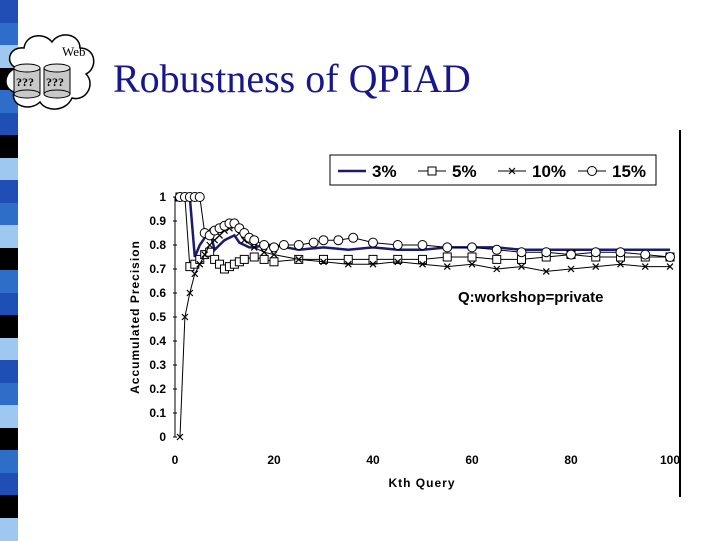 Image resolution: width=720 pixels, height=541 pixels. Describe the element at coordinates (55, 82) in the screenshot. I see `database-right-label: ???` at that location.